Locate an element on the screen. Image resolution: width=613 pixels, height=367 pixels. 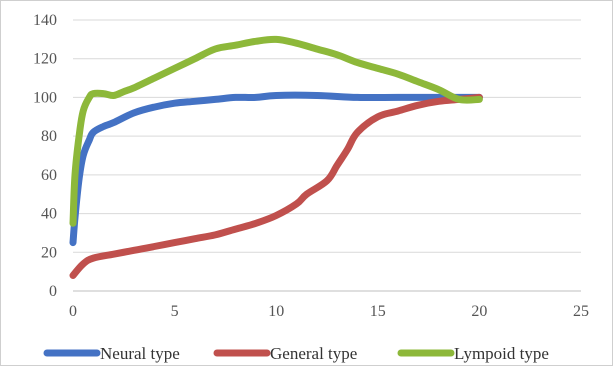
x-tick-label: 25 is located at coordinates (581, 311).